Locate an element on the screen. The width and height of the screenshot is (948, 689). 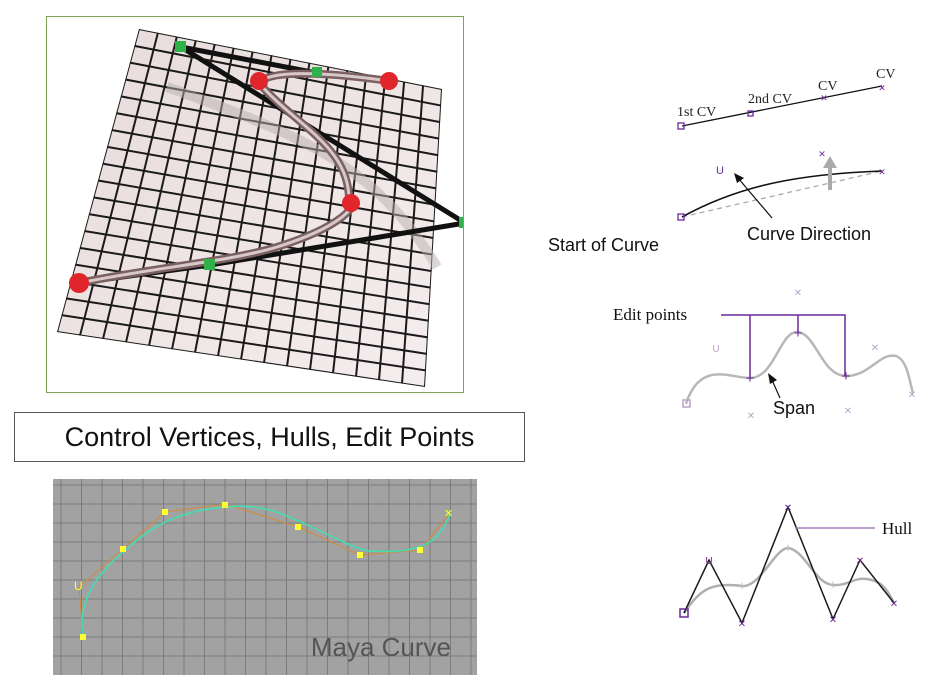
start-of-curve-label: Start of Curve is located at coordinates (603, 245).